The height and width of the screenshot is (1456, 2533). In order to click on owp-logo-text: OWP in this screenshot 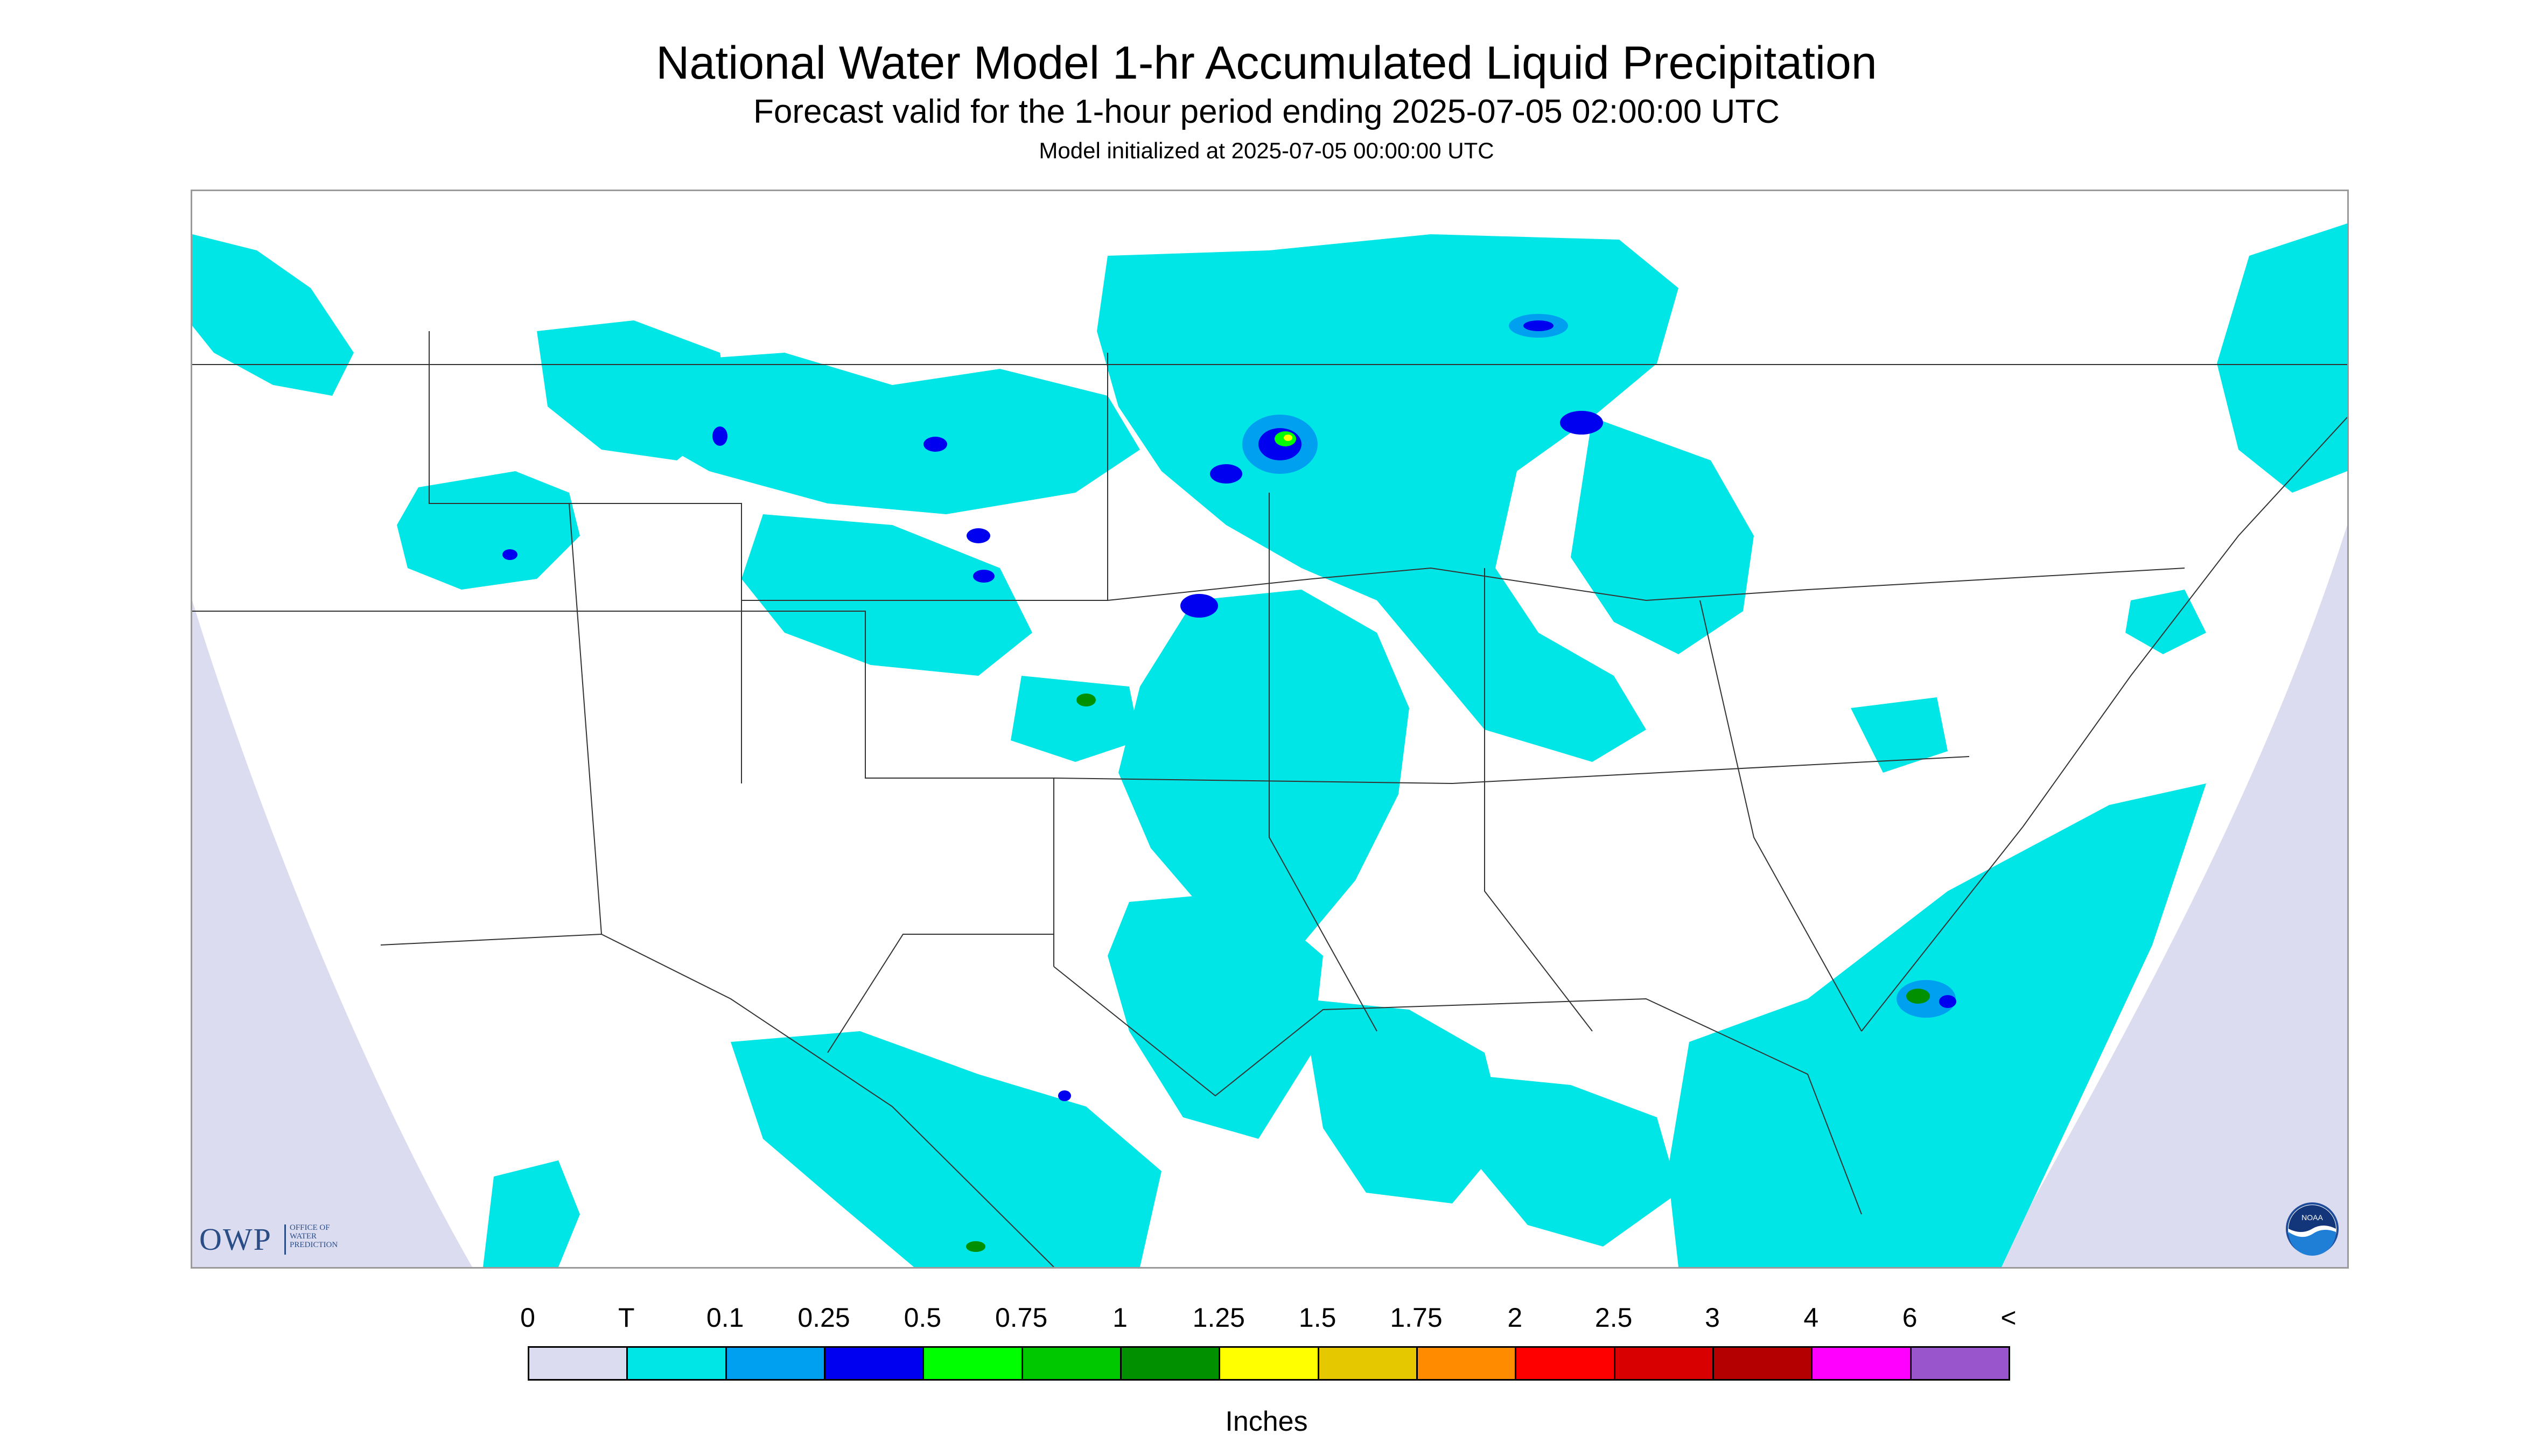, I will do `click(235, 1239)`.